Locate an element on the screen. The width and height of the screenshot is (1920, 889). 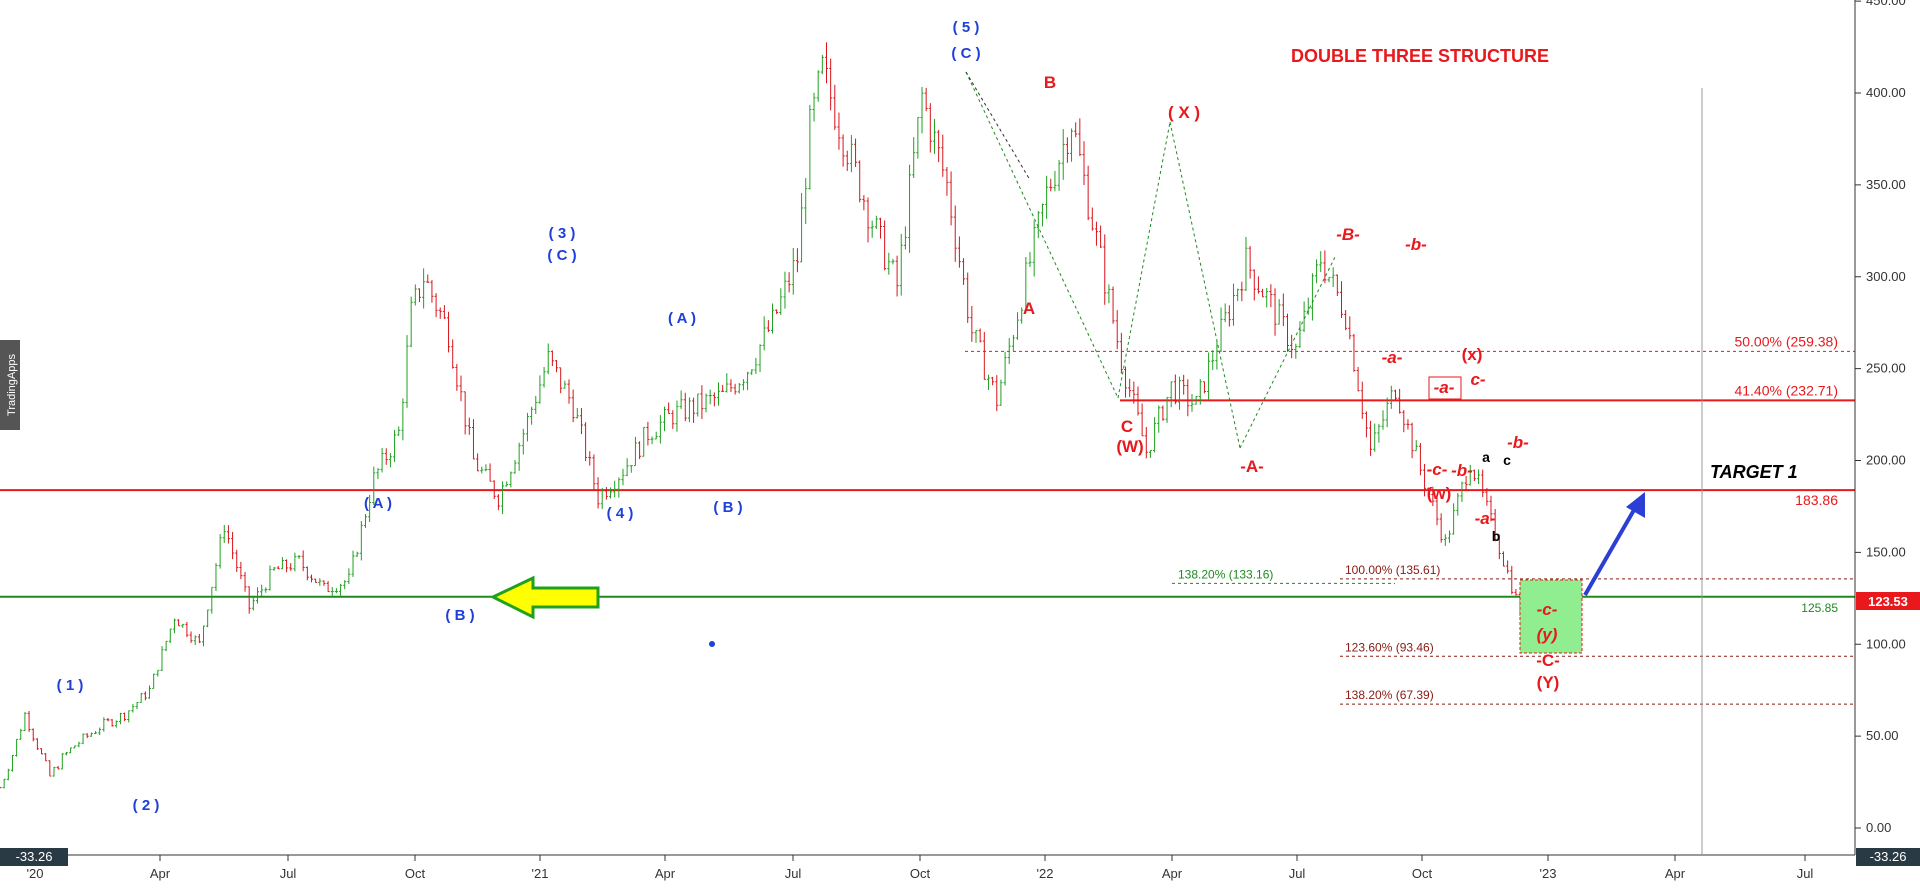
wave-label-black: b is located at coordinates (1496, 536).